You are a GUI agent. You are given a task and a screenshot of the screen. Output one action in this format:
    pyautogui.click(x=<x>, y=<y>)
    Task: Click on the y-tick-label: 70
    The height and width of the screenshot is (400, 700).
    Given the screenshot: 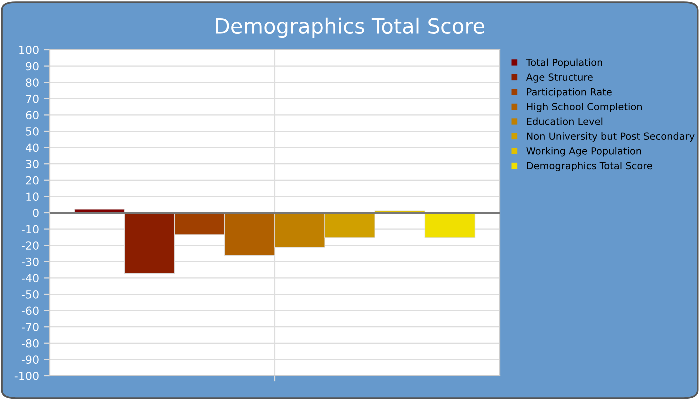 What is the action you would take?
    pyautogui.click(x=32, y=99)
    